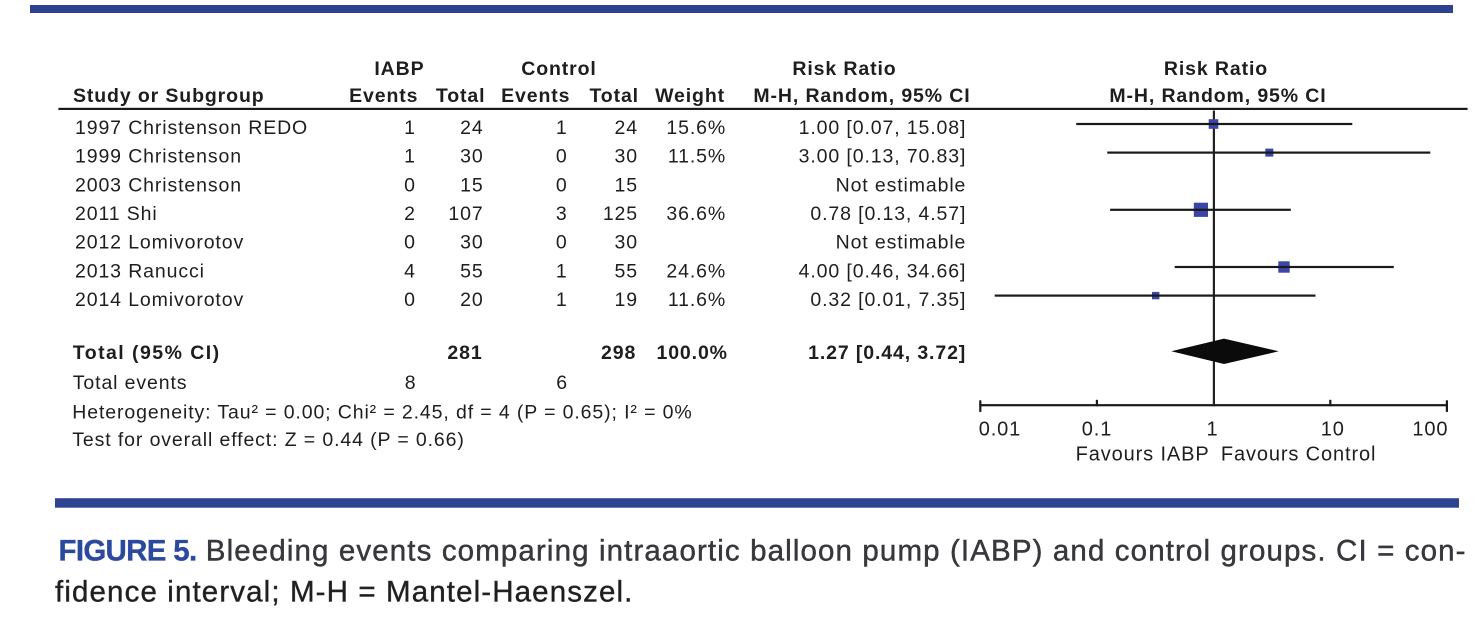  What do you see at coordinates (410, 214) in the screenshot?
I see `svg-text: 2` at bounding box center [410, 214].